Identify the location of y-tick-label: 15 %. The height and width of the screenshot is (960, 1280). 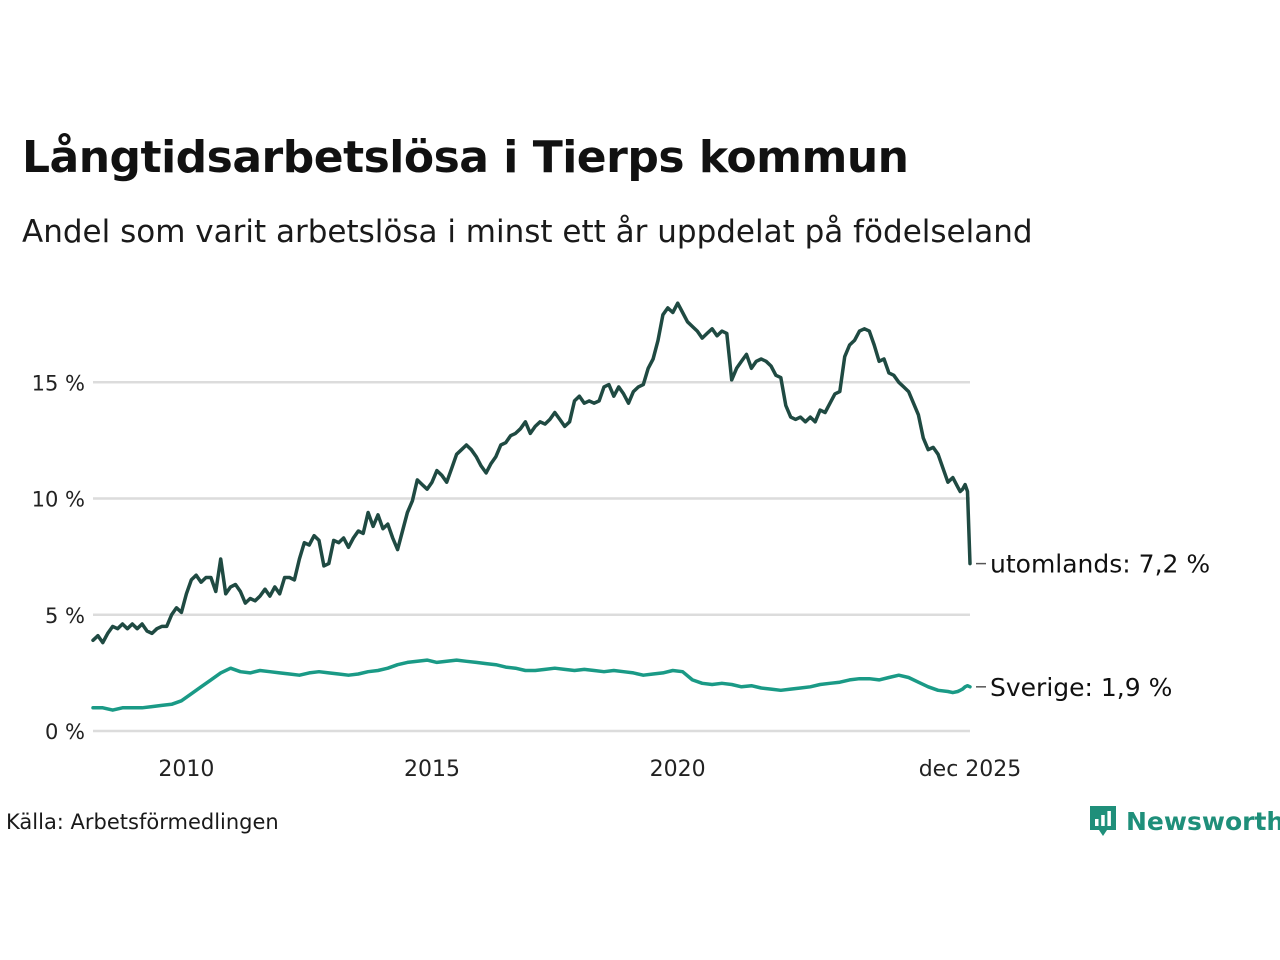
(58, 383).